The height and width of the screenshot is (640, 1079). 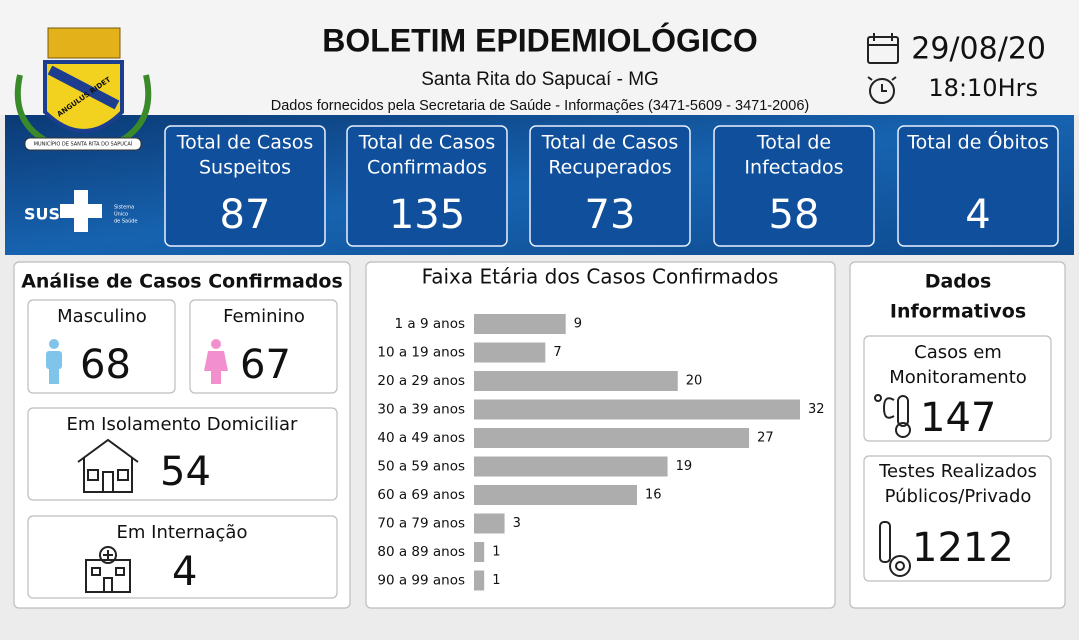 What do you see at coordinates (421, 524) in the screenshot?
I see `category-label: 70 a 79 anos` at bounding box center [421, 524].